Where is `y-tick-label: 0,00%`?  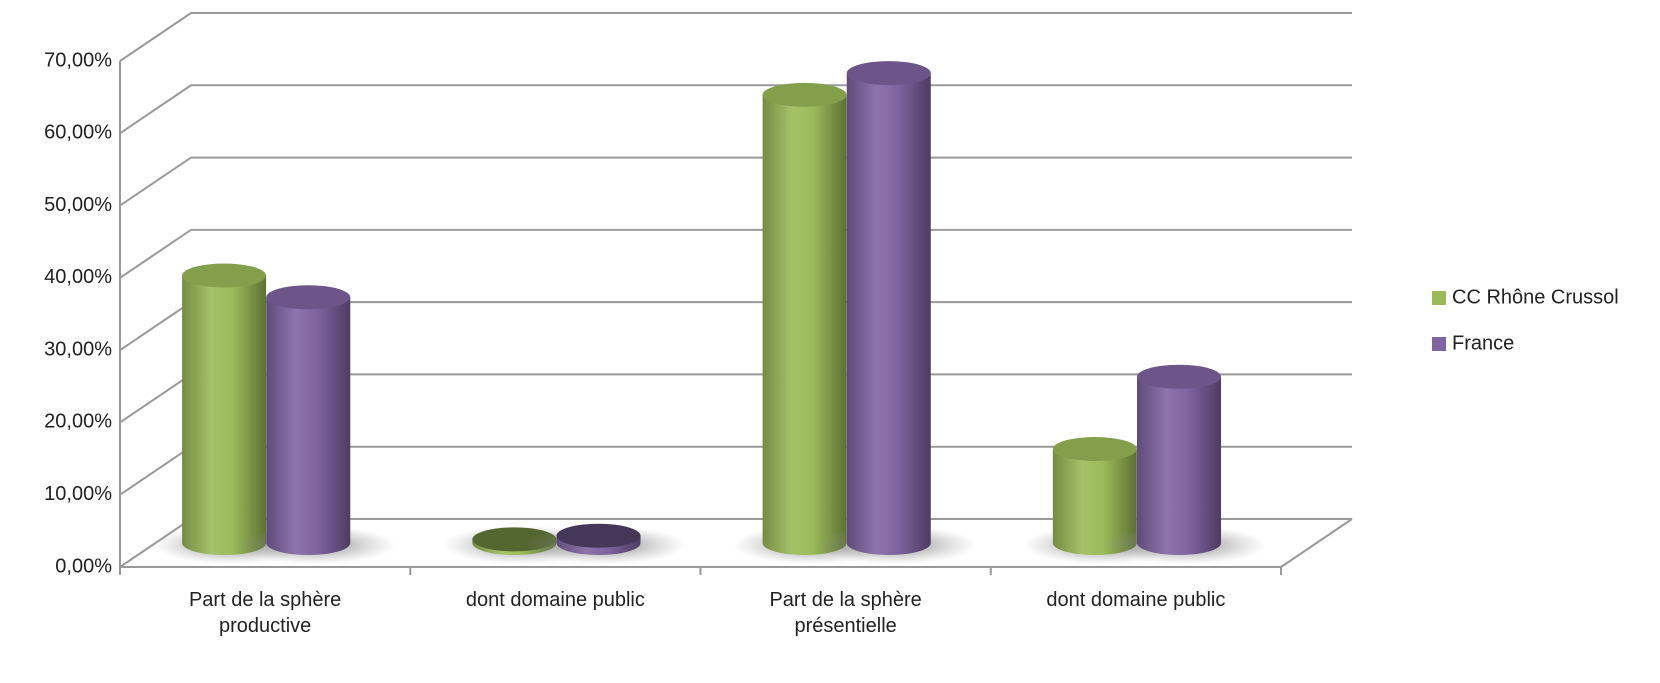 y-tick-label: 0,00% is located at coordinates (83, 566).